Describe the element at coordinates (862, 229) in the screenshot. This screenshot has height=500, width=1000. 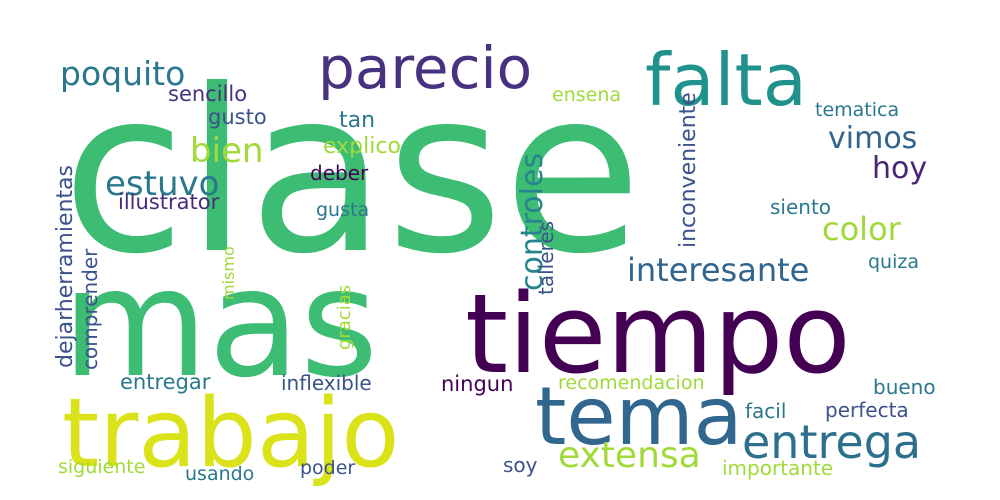
I see `word-color: color` at that location.